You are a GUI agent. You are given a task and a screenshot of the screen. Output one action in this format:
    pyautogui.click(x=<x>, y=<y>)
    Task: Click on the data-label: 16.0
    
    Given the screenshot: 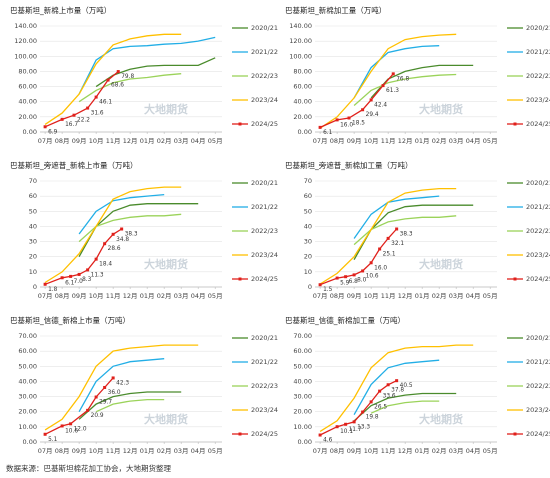 What is the action you would take?
    pyautogui.click(x=380, y=268)
    